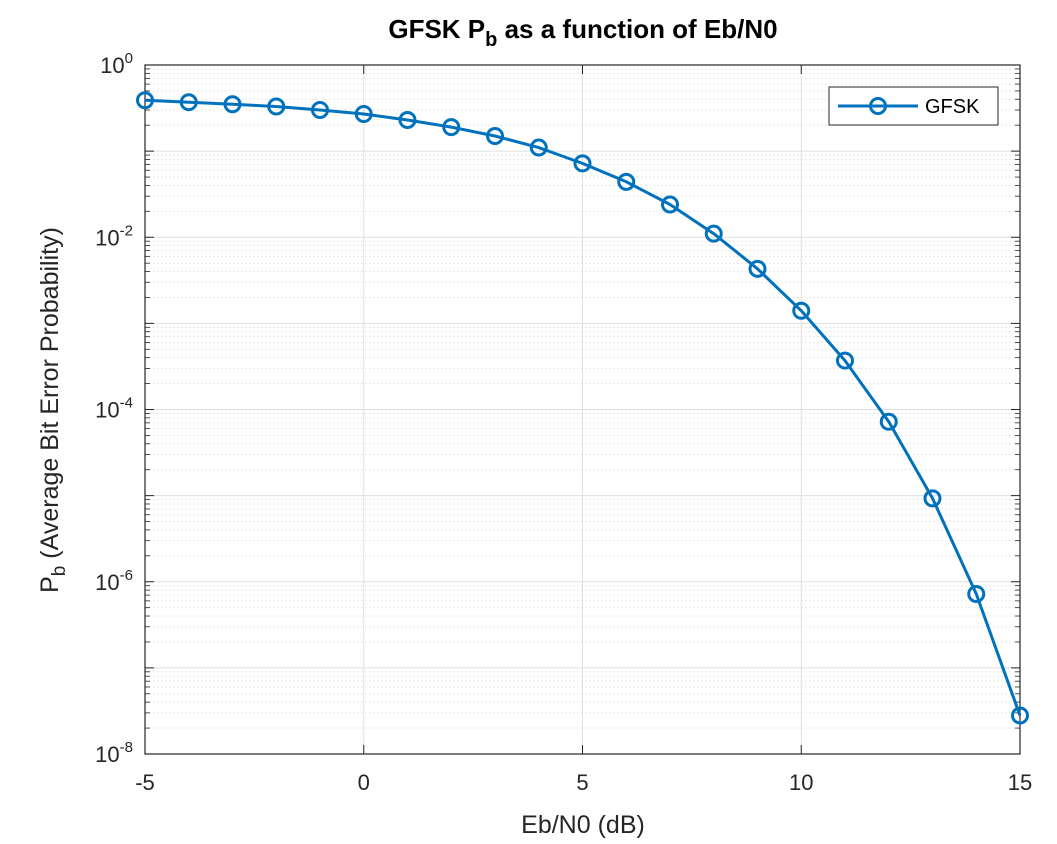  What do you see at coordinates (114, 581) in the screenshot?
I see `y-tick-label: 10⁻⁶` at bounding box center [114, 581].